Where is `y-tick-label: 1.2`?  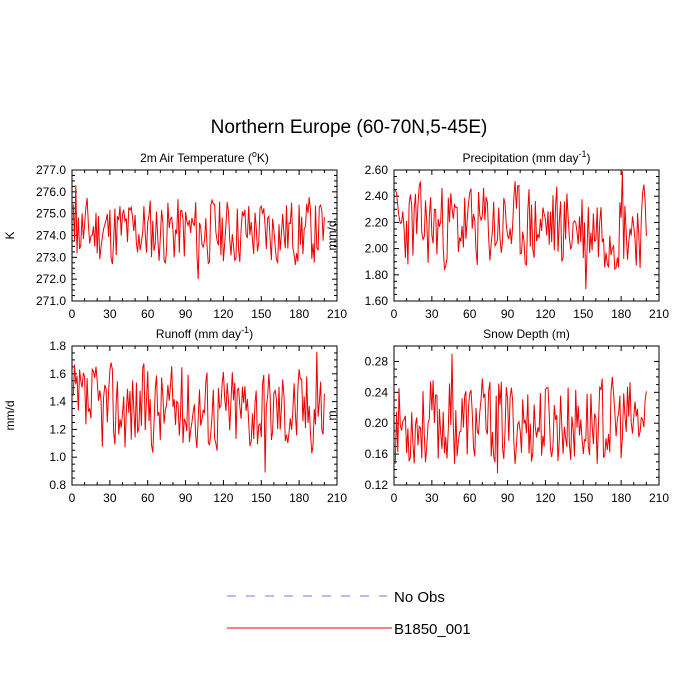
y-tick-label: 1.2 is located at coordinates (57, 429).